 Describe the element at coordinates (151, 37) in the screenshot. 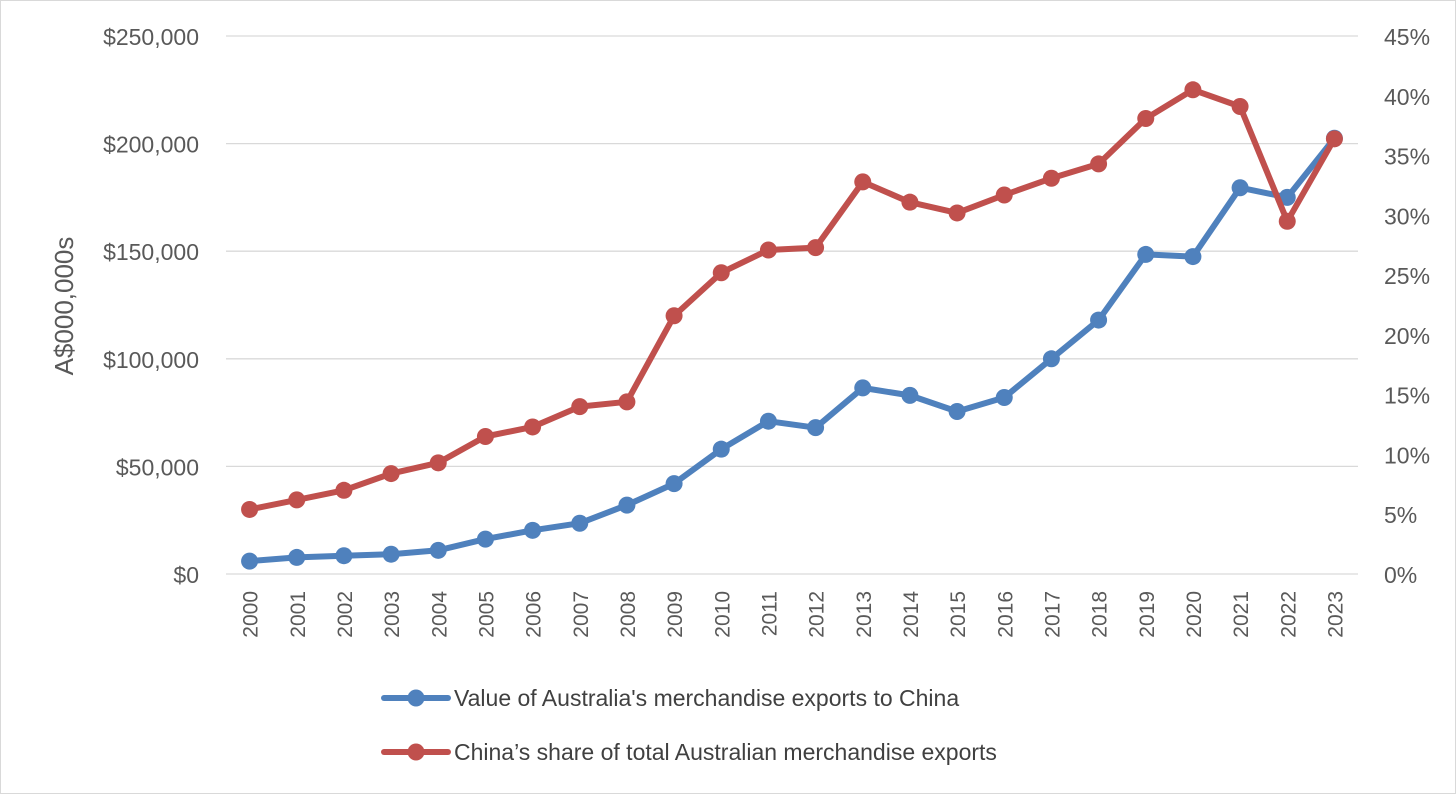

I see `y-tick-label: $250,000` at that location.